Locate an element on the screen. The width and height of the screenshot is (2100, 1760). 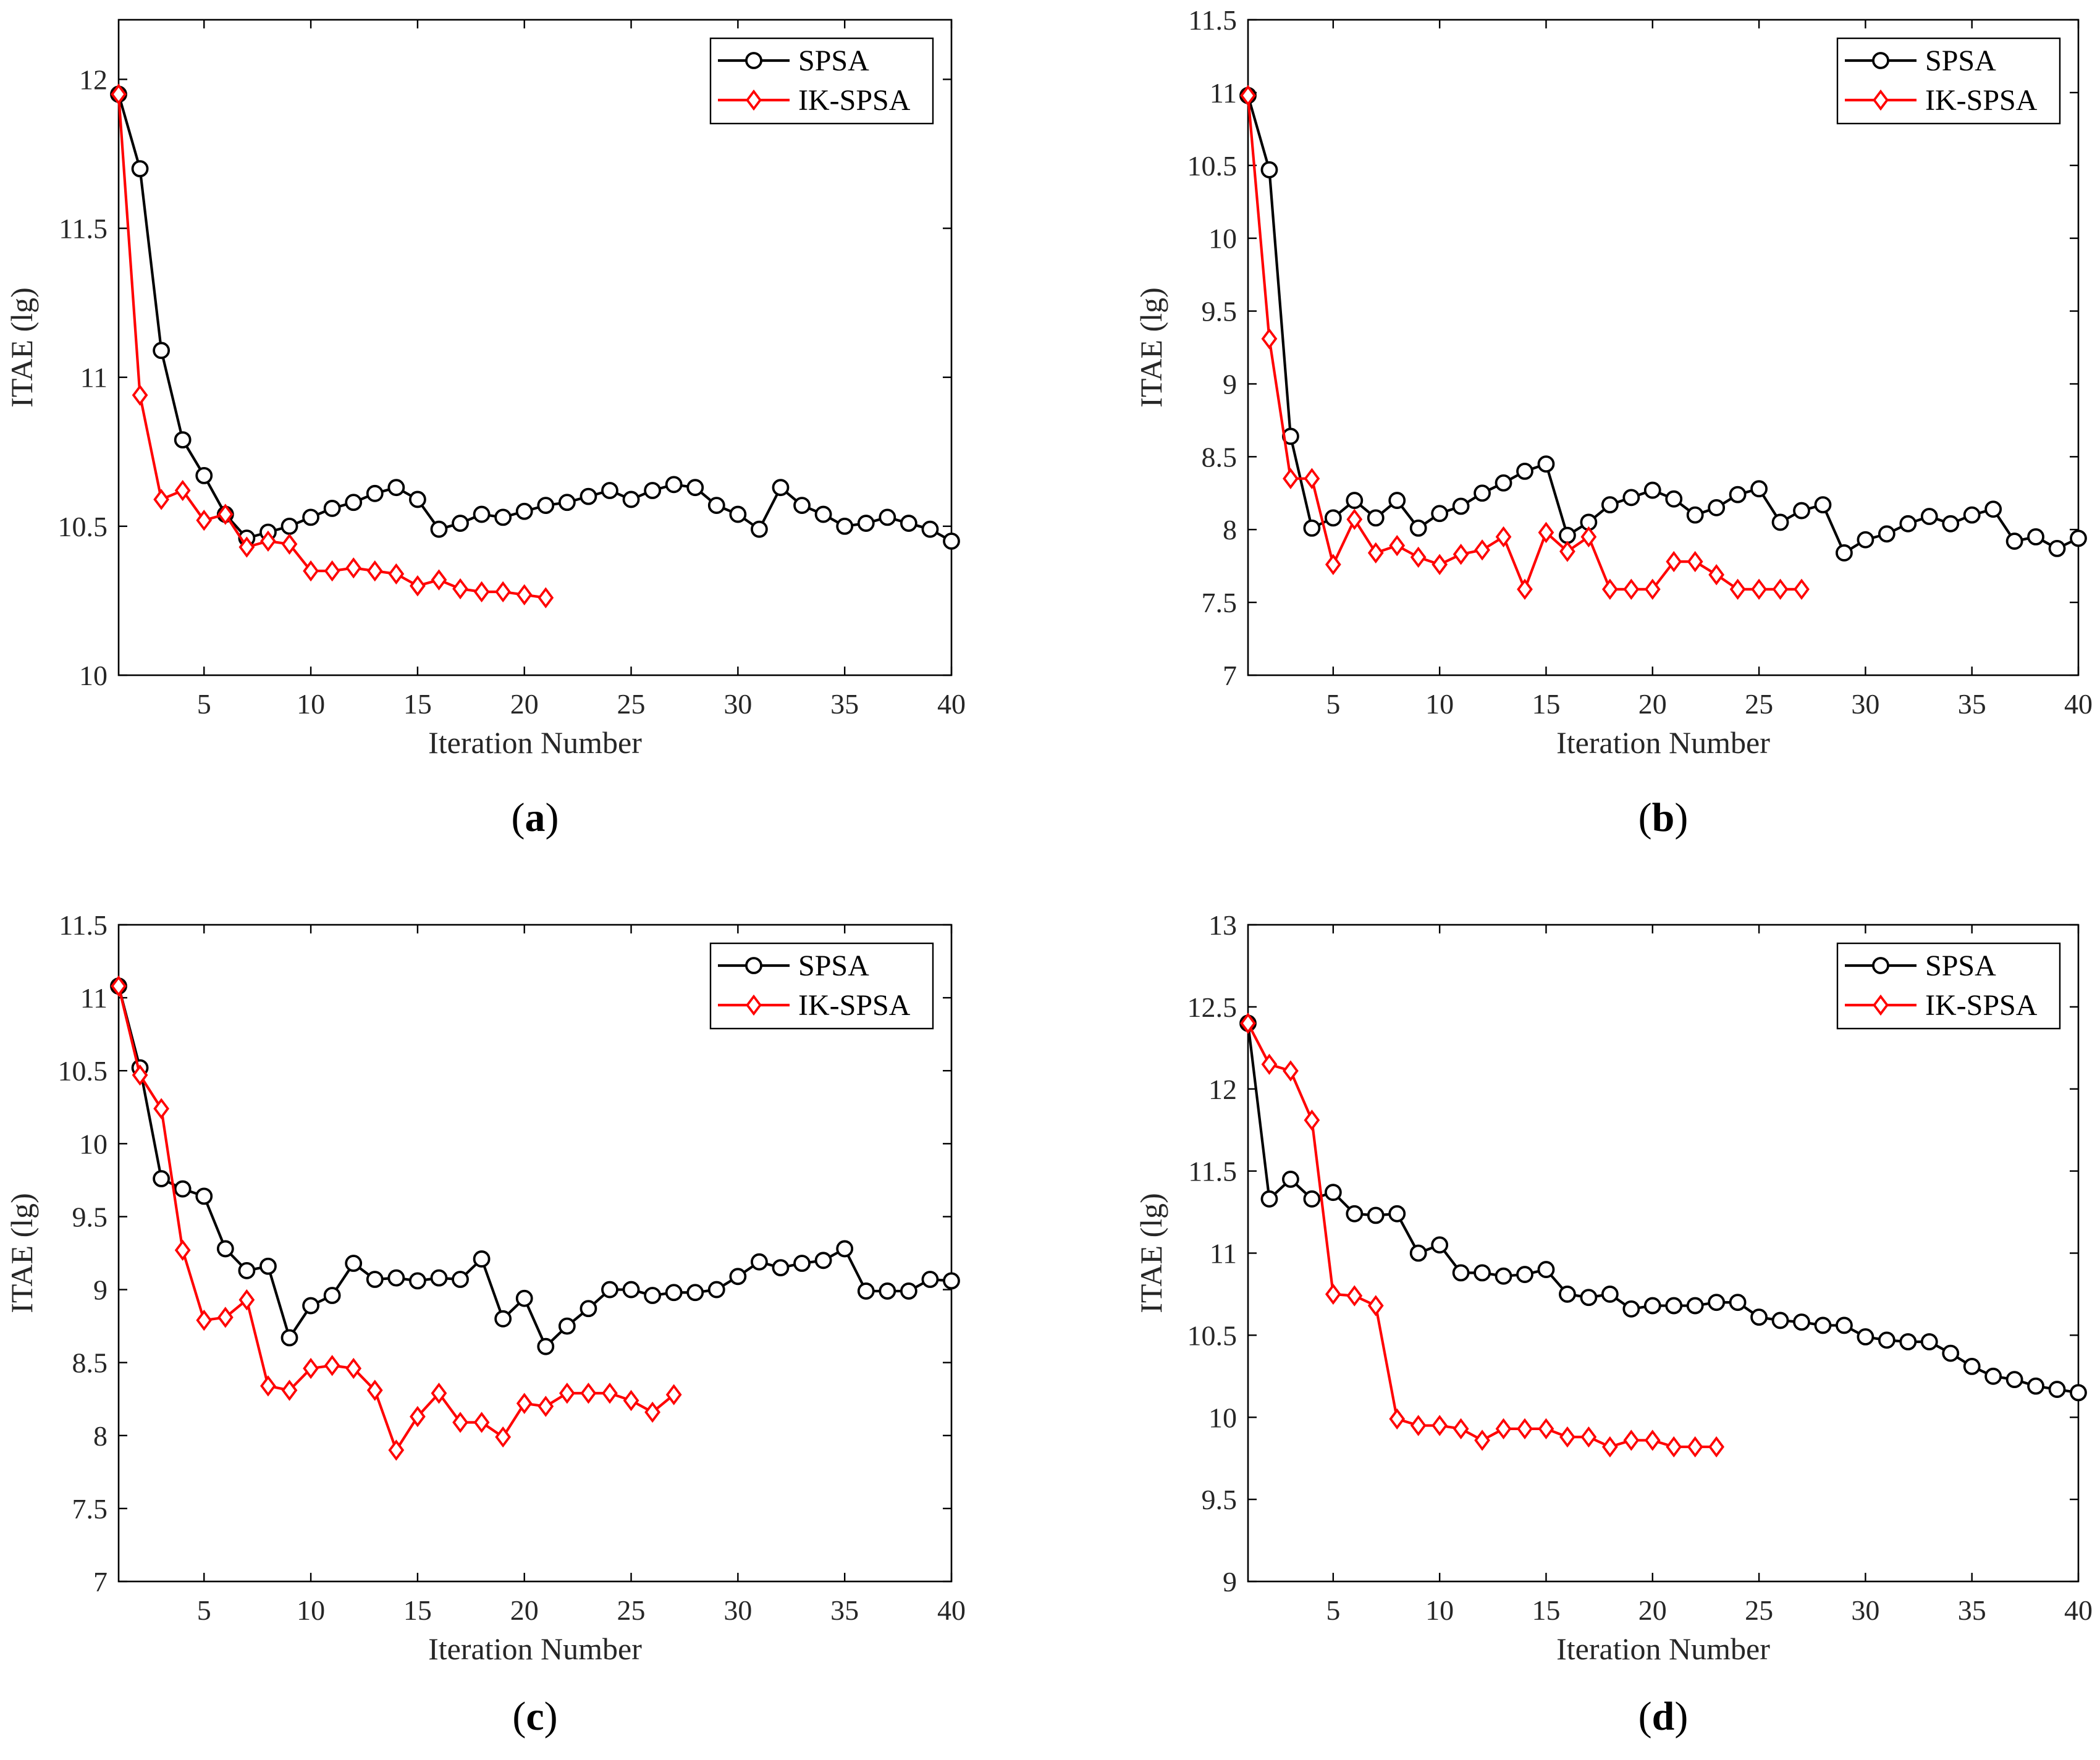
y-tick-label: 10.5 is located at coordinates (83, 1071).